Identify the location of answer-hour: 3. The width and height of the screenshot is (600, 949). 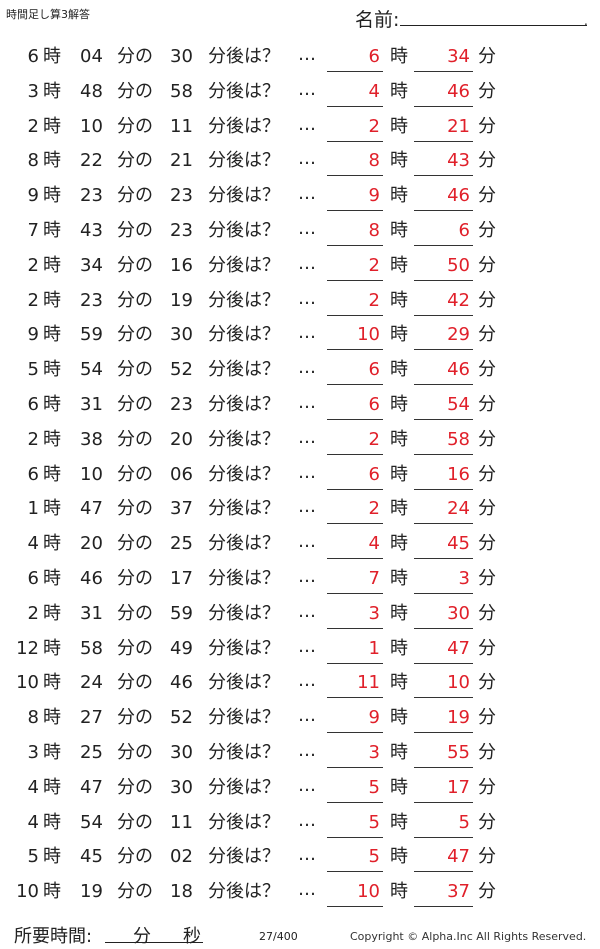
(374, 613).